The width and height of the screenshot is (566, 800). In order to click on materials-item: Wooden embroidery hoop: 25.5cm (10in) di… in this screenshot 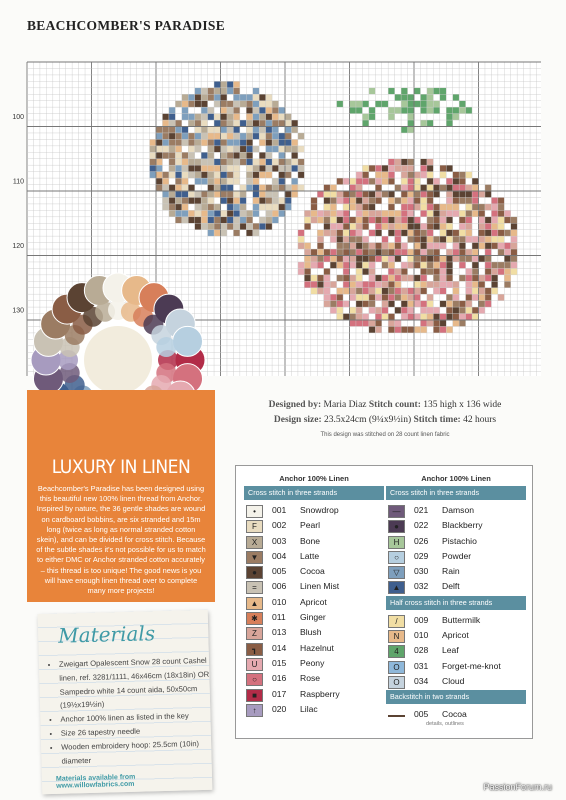, I will do `click(137, 752)`.